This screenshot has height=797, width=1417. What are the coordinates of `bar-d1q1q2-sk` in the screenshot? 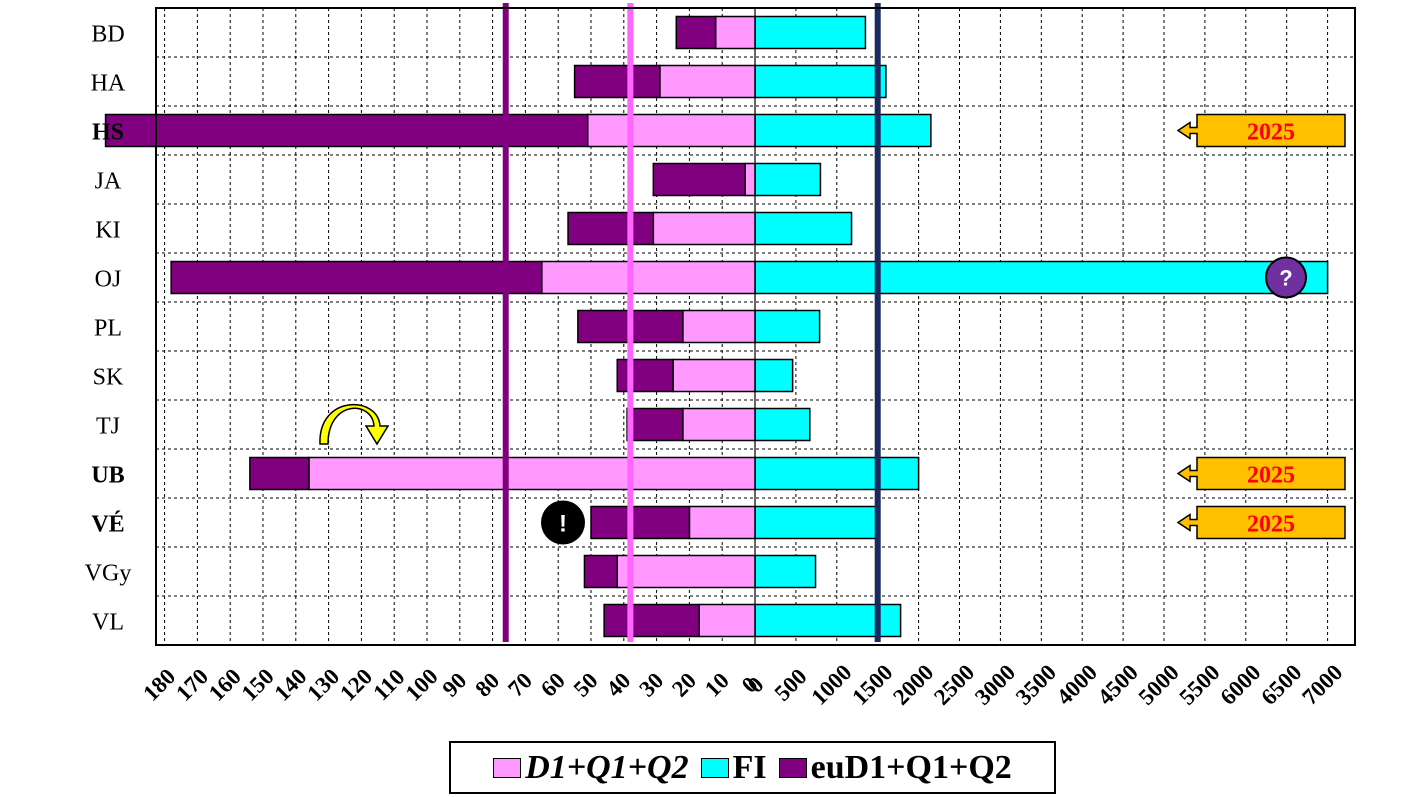 It's located at (714, 375).